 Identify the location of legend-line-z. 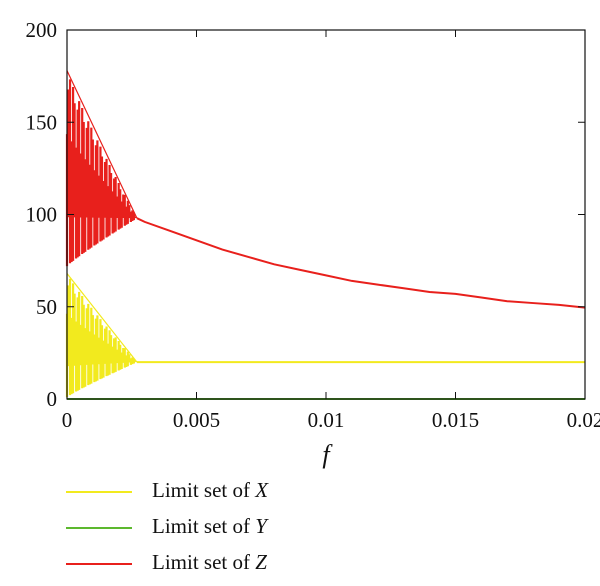
(99, 564).